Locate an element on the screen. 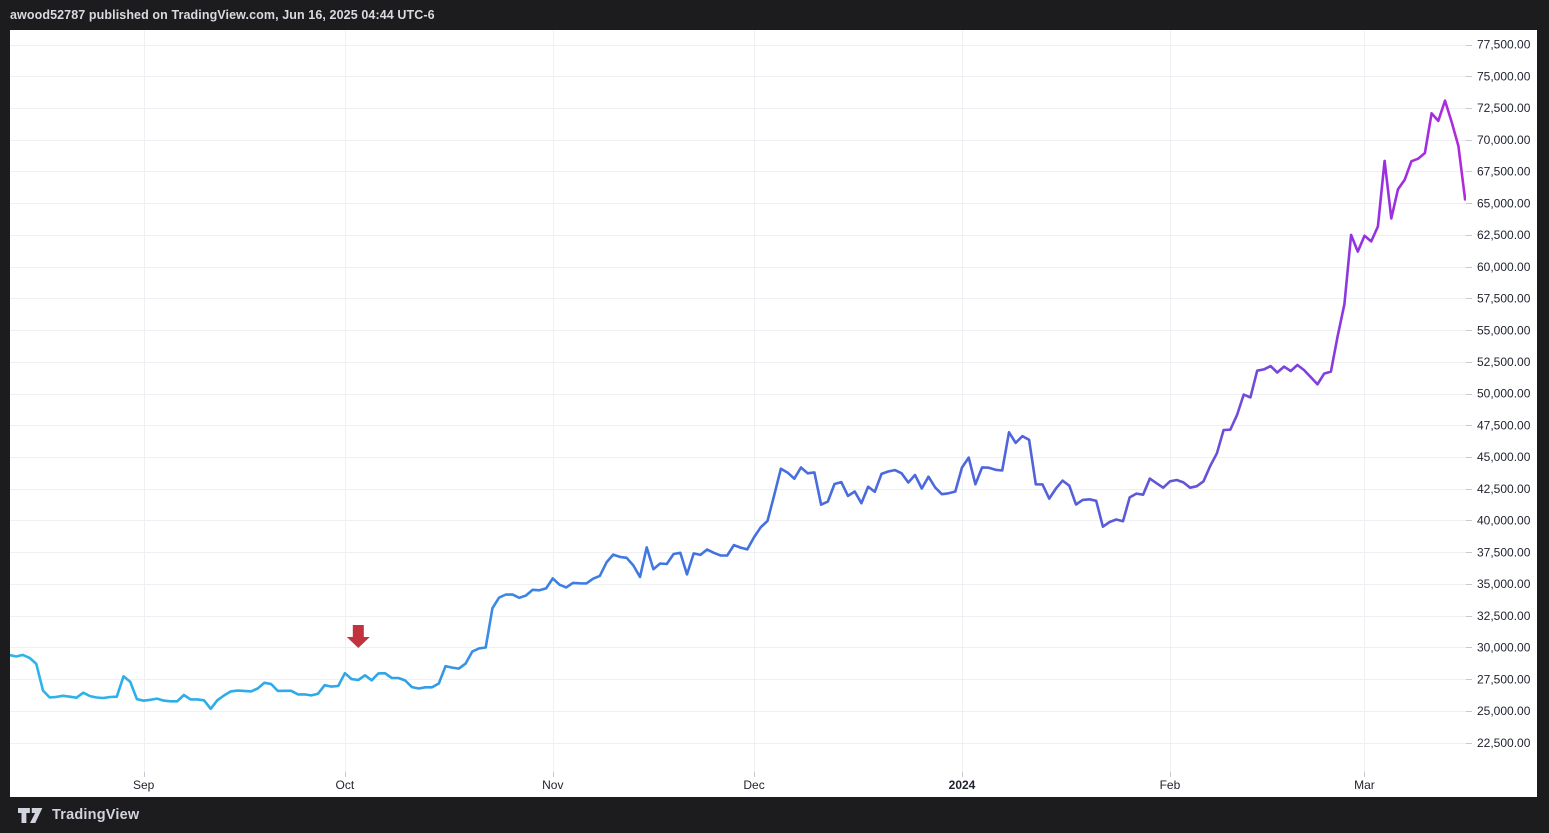  y-axis-label: 25,000.00 is located at coordinates (1504, 711).